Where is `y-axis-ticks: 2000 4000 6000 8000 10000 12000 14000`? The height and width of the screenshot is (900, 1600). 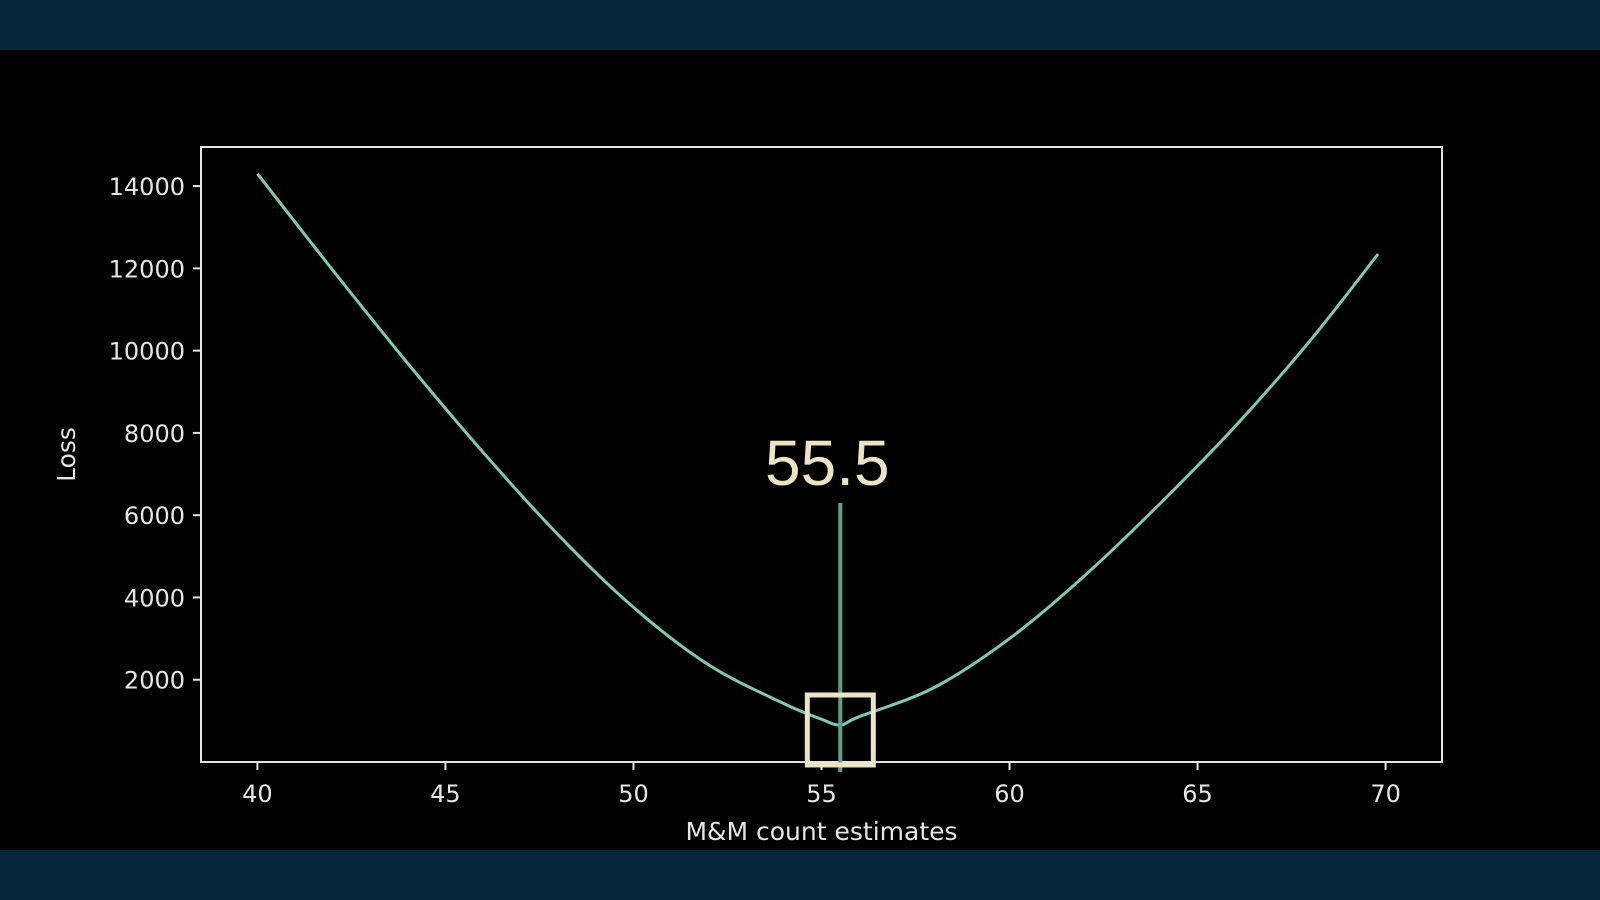
y-axis-ticks: 2000 4000 6000 8000 10000 12000 14000 is located at coordinates (155, 434).